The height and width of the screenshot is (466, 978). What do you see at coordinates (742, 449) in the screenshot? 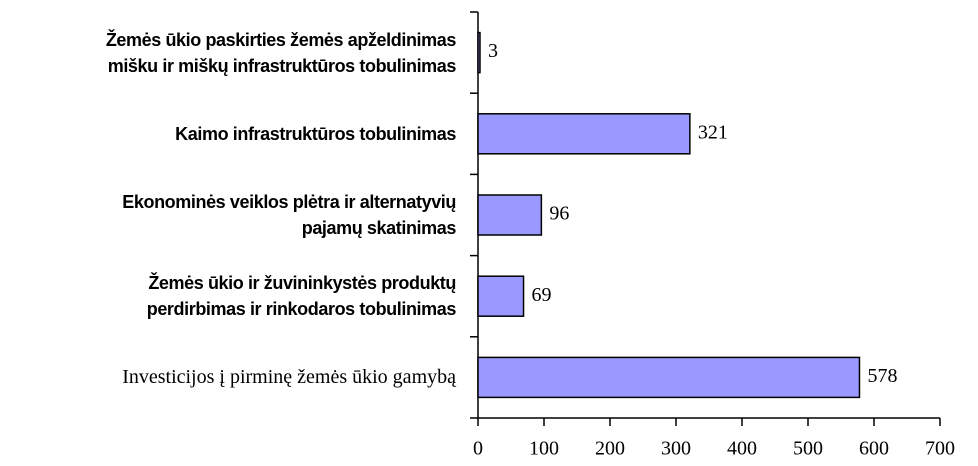
I see `x-tick-label: 400` at bounding box center [742, 449].